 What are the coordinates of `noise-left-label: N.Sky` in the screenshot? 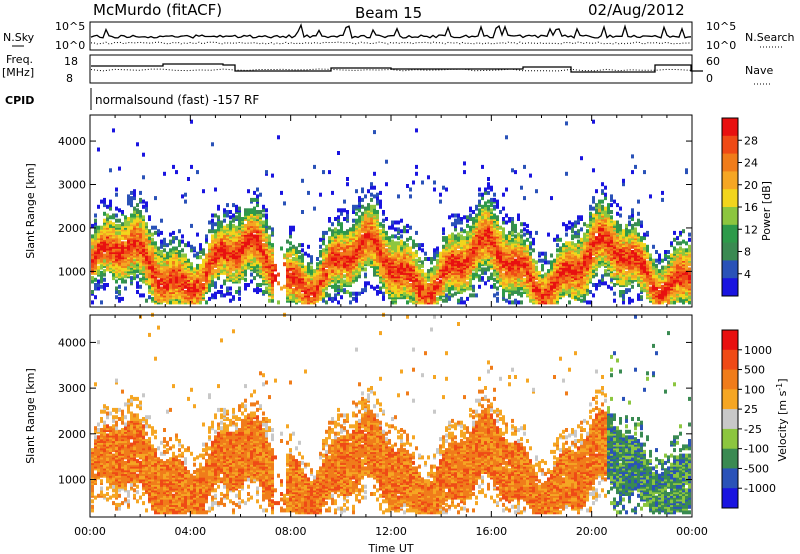 It's located at (19, 37).